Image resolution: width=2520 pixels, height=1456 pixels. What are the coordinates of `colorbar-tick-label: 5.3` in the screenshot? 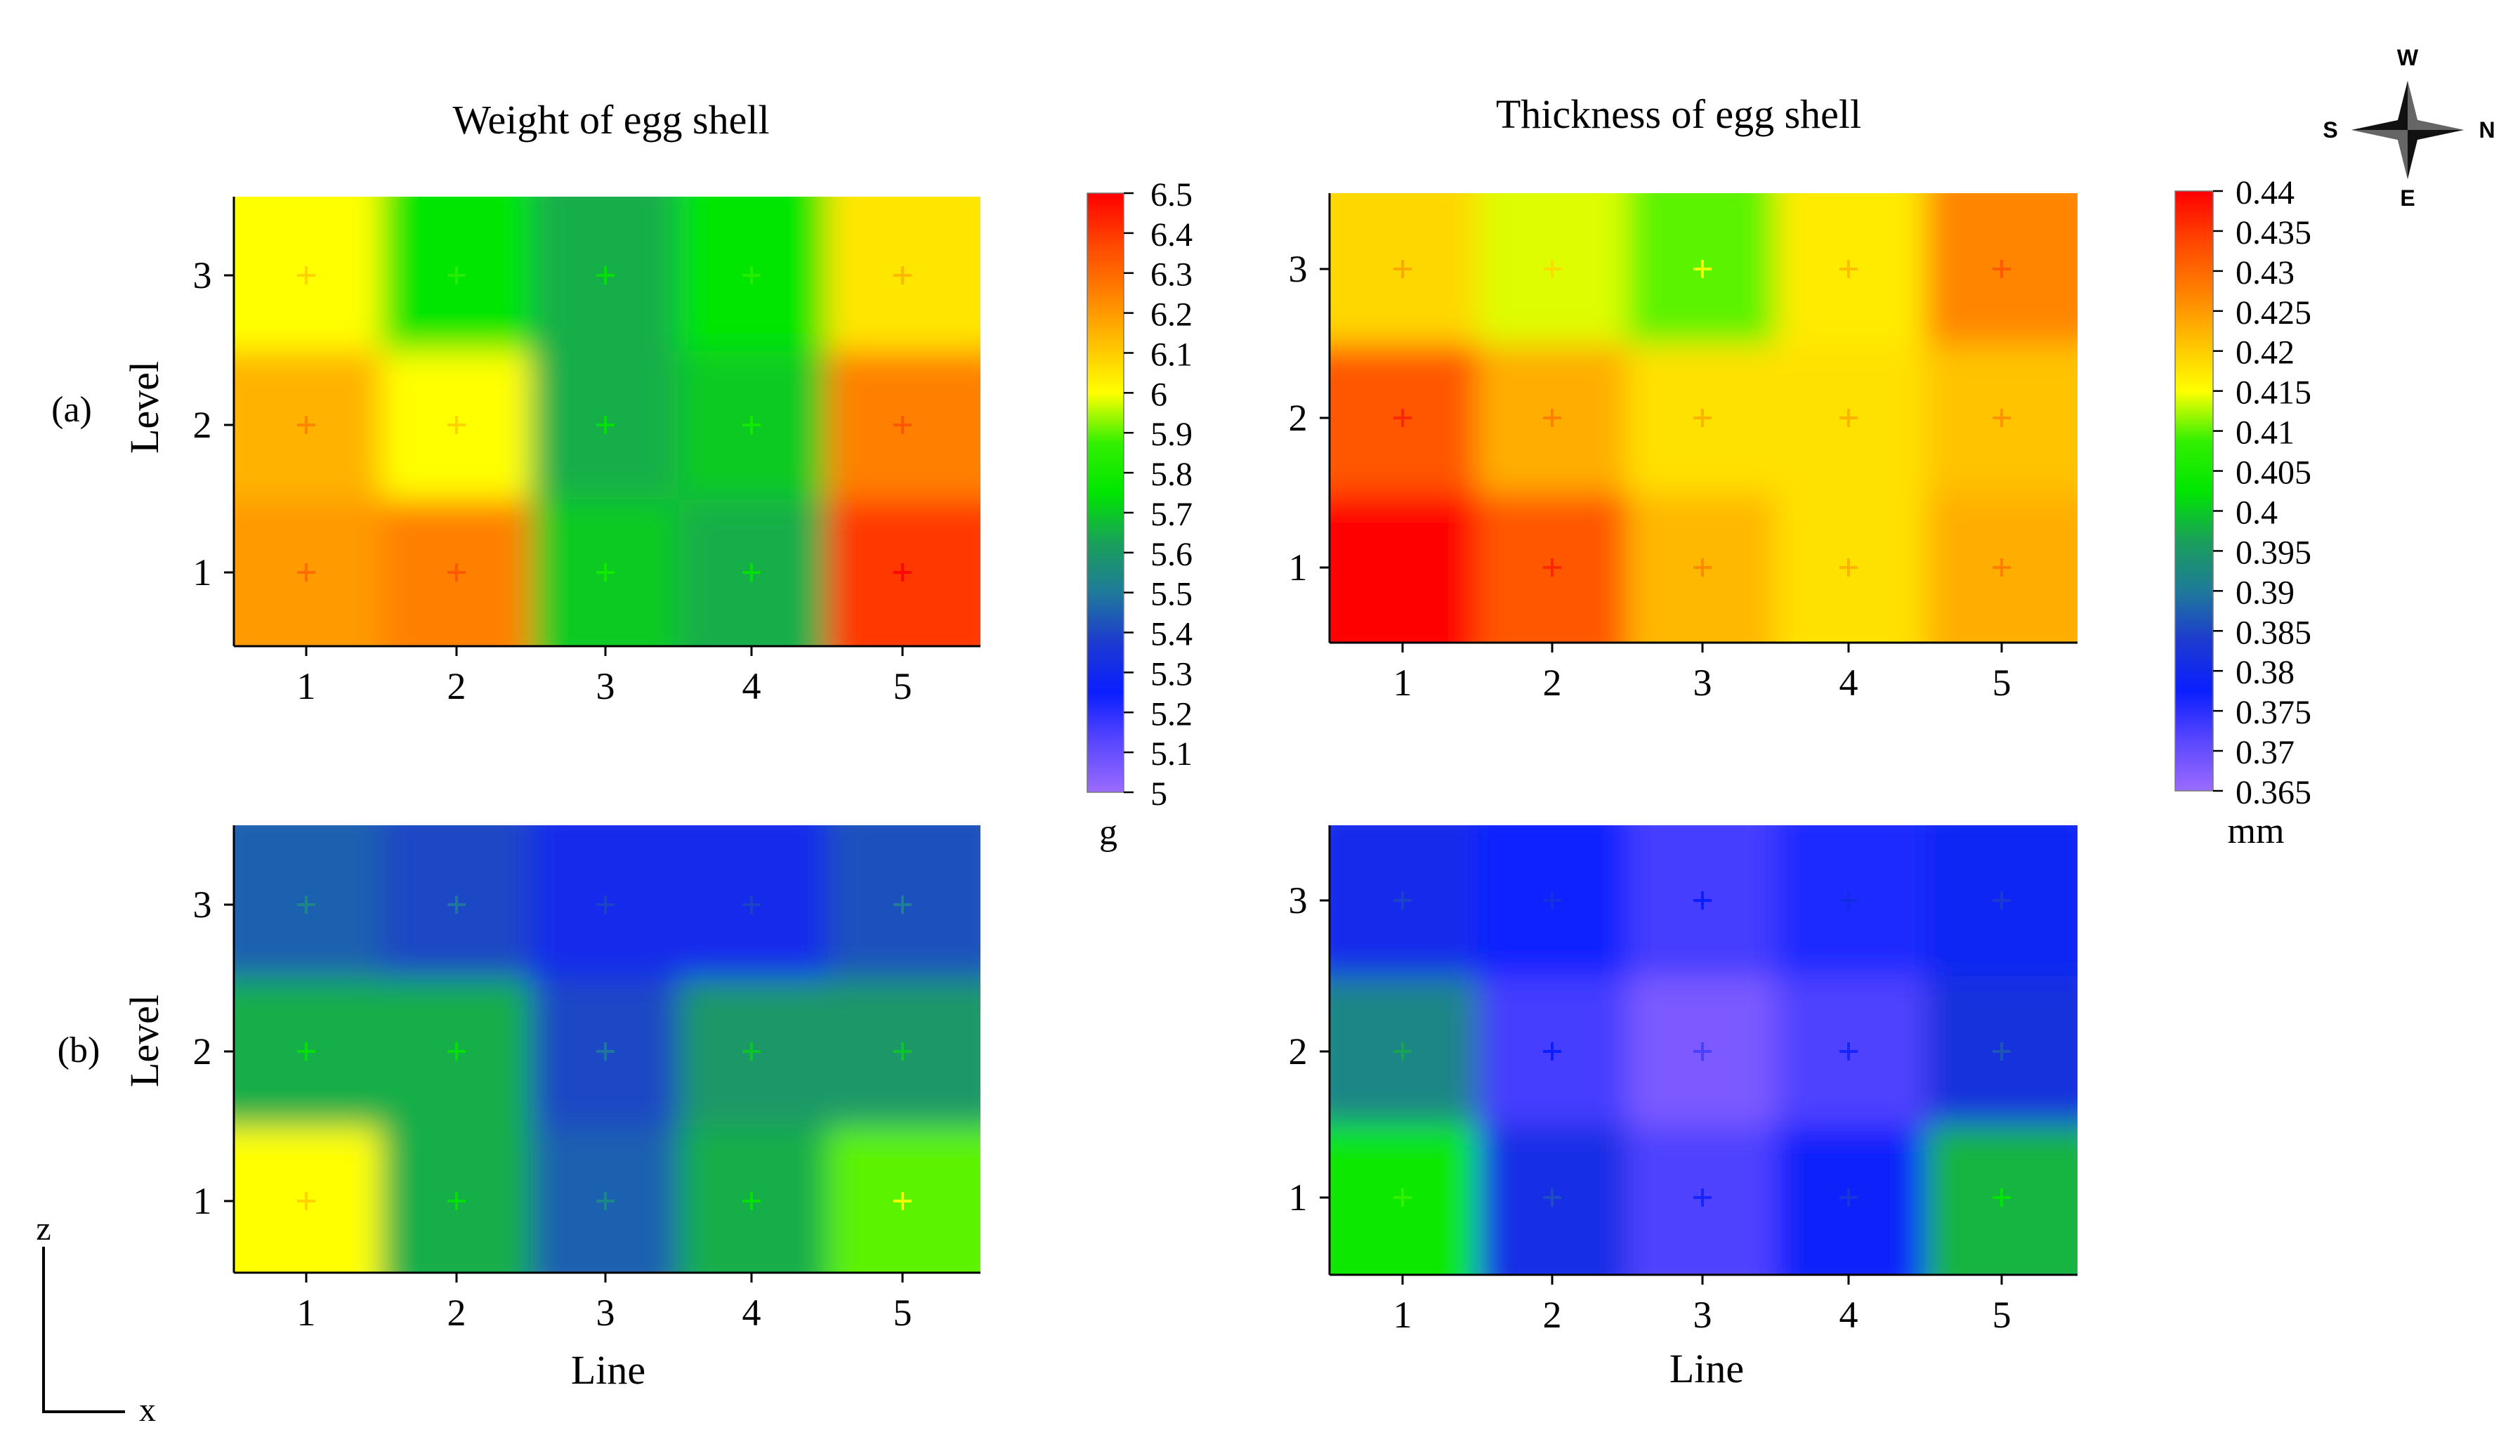 It's located at (1171, 674).